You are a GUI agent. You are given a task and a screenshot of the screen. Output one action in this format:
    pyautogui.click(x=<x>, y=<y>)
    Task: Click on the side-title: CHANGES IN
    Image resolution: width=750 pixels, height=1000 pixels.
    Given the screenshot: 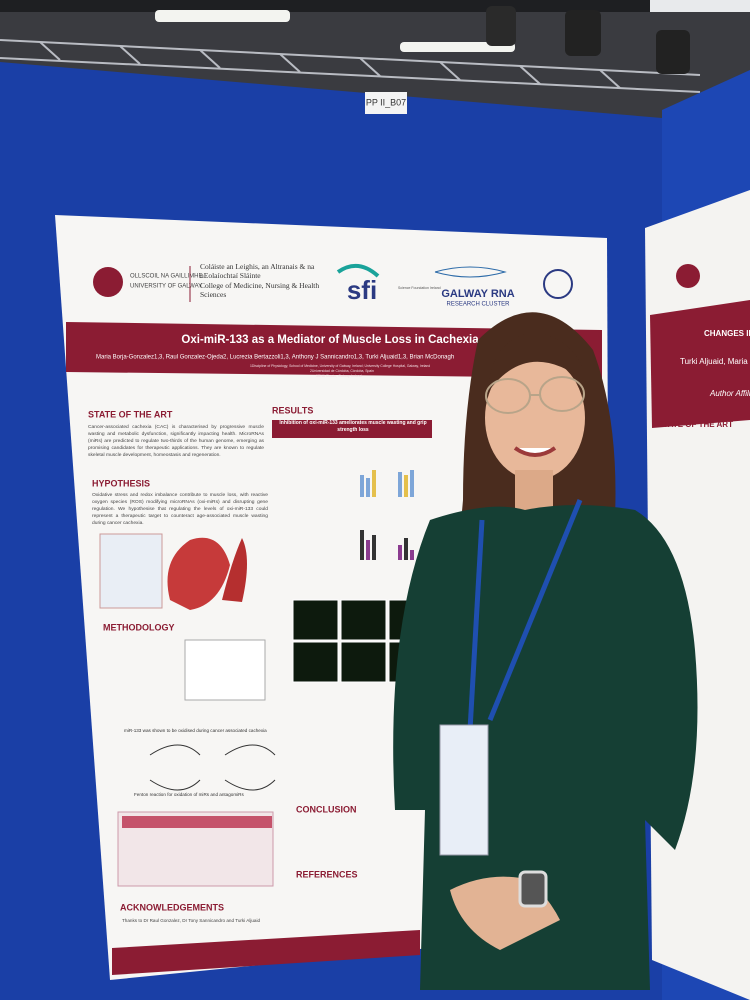 What is the action you would take?
    pyautogui.click(x=727, y=333)
    